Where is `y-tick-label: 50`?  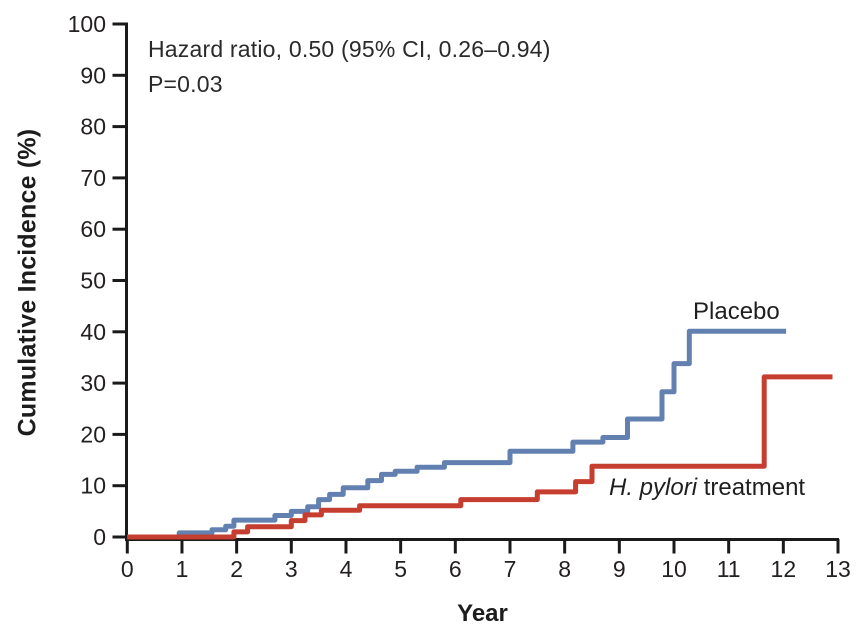 y-tick-label: 50 is located at coordinates (93, 281).